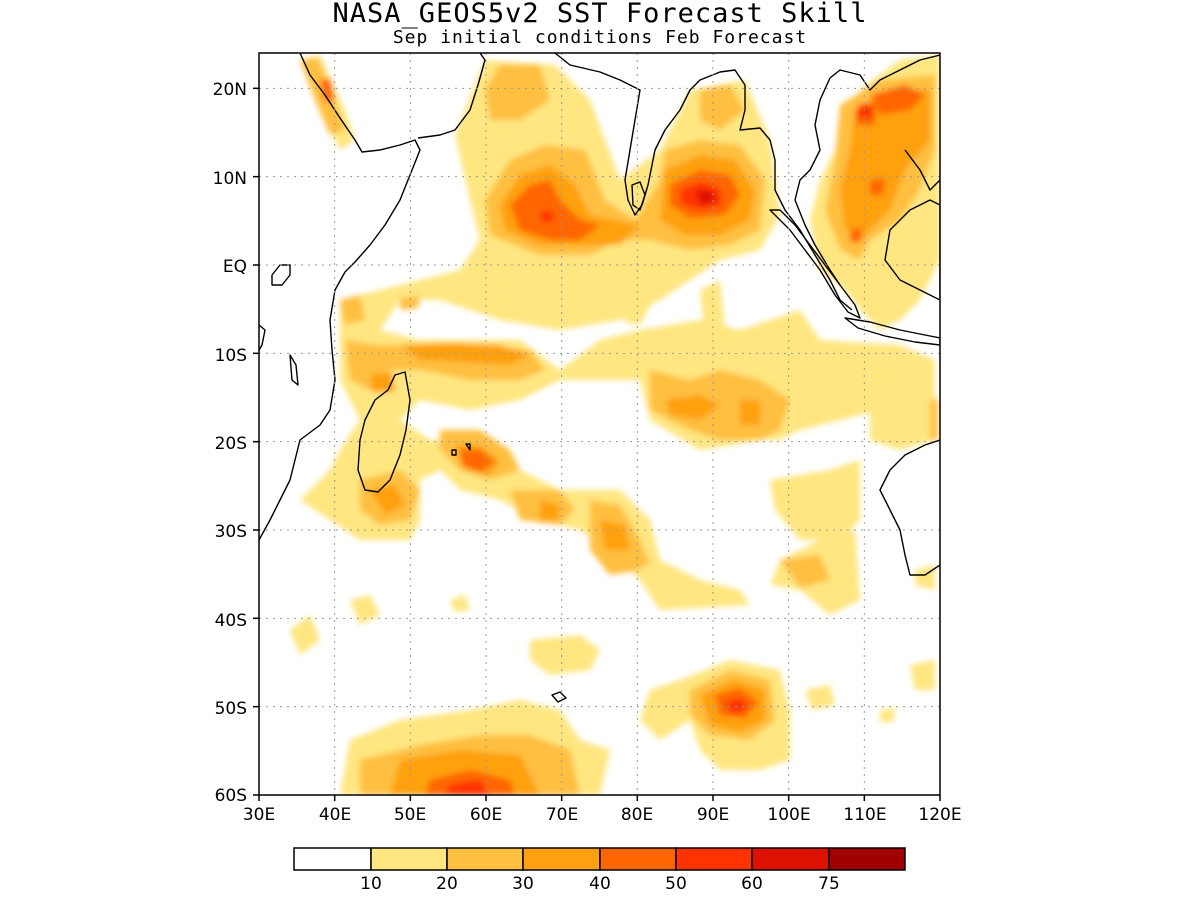  Describe the element at coordinates (231, 621) in the screenshot. I see `lat-tick-label: 40S` at that location.